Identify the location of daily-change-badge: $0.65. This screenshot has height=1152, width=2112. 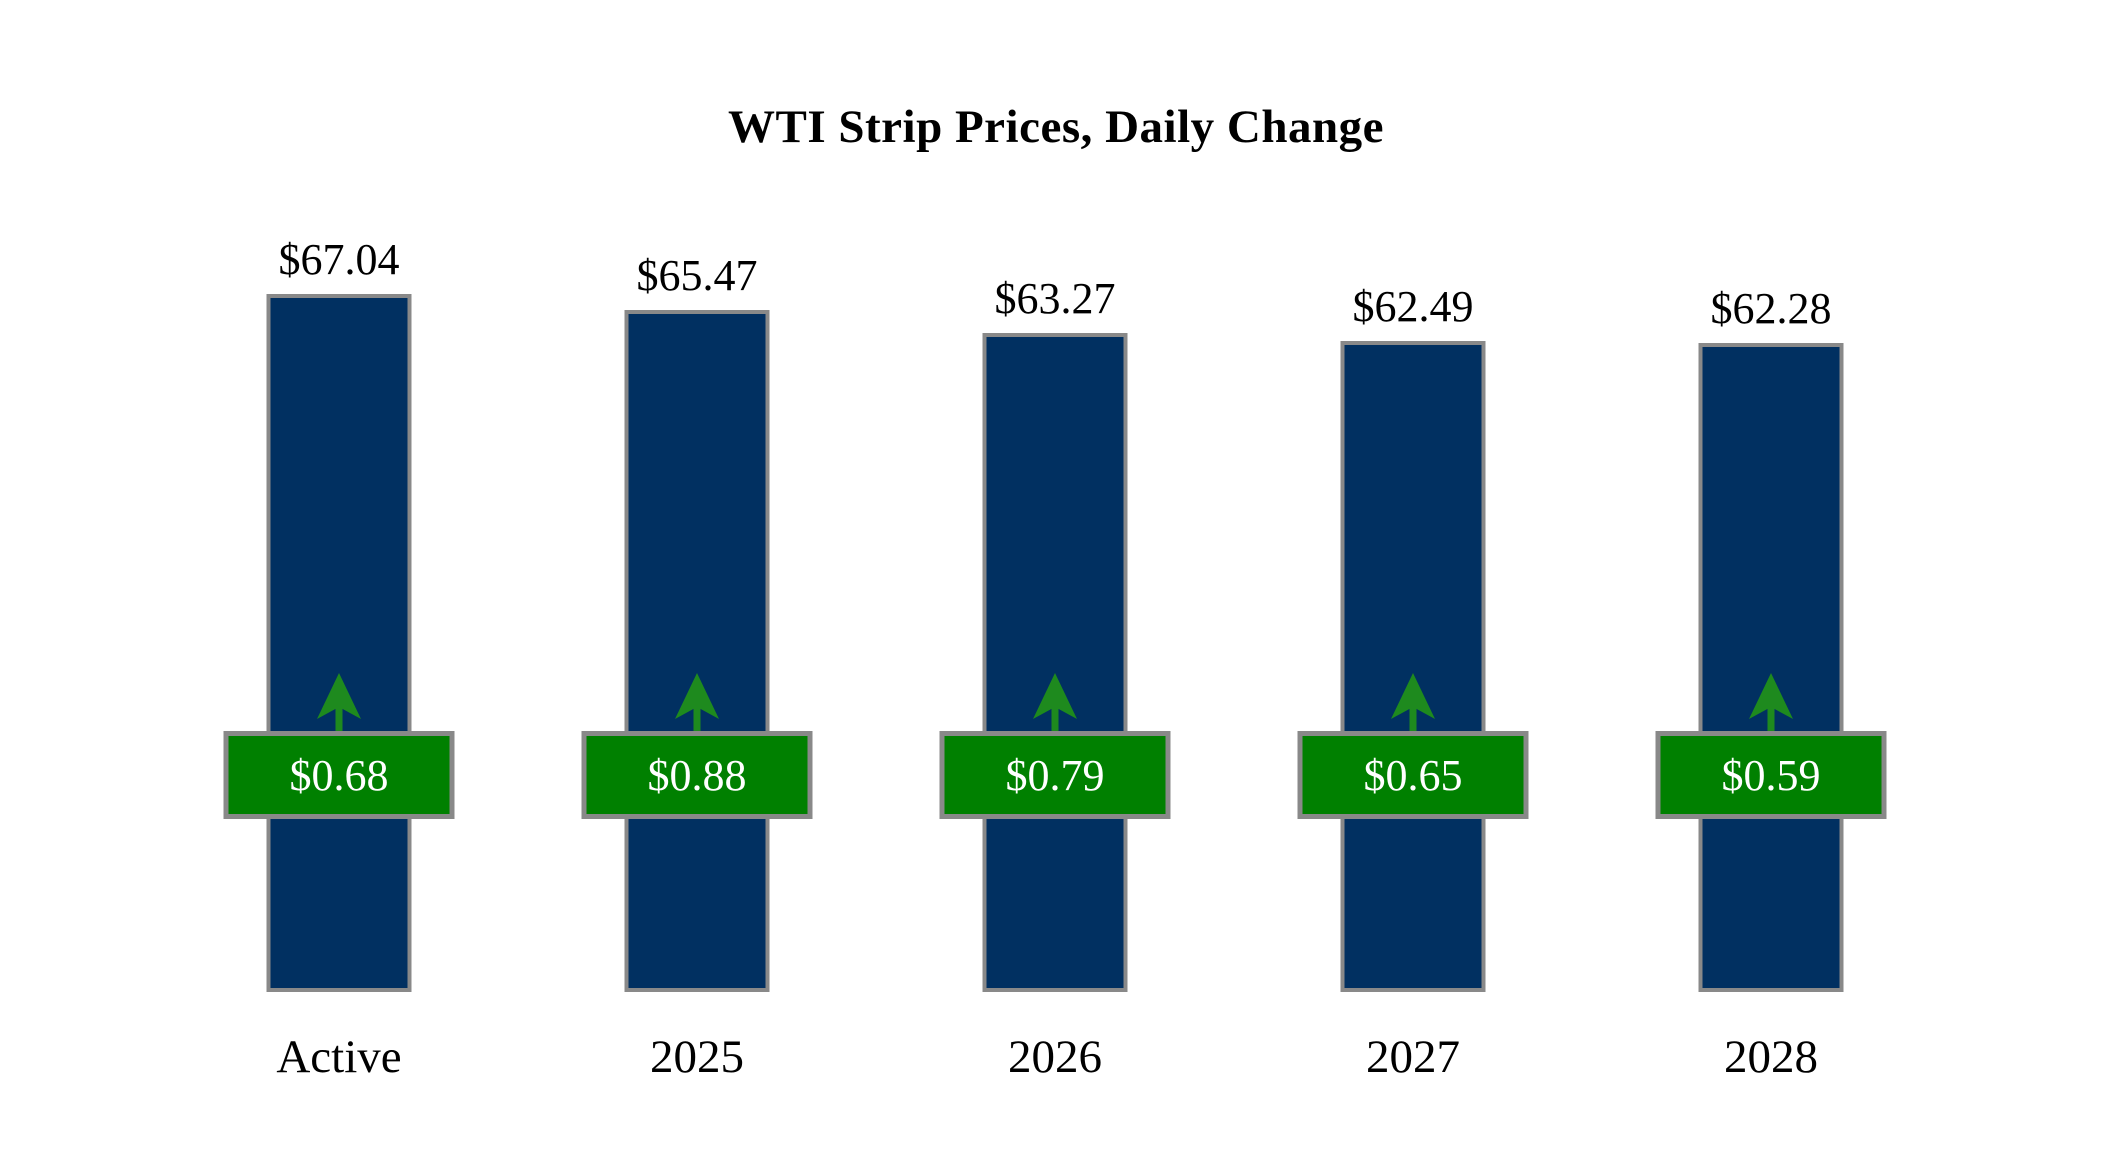
(1413, 775).